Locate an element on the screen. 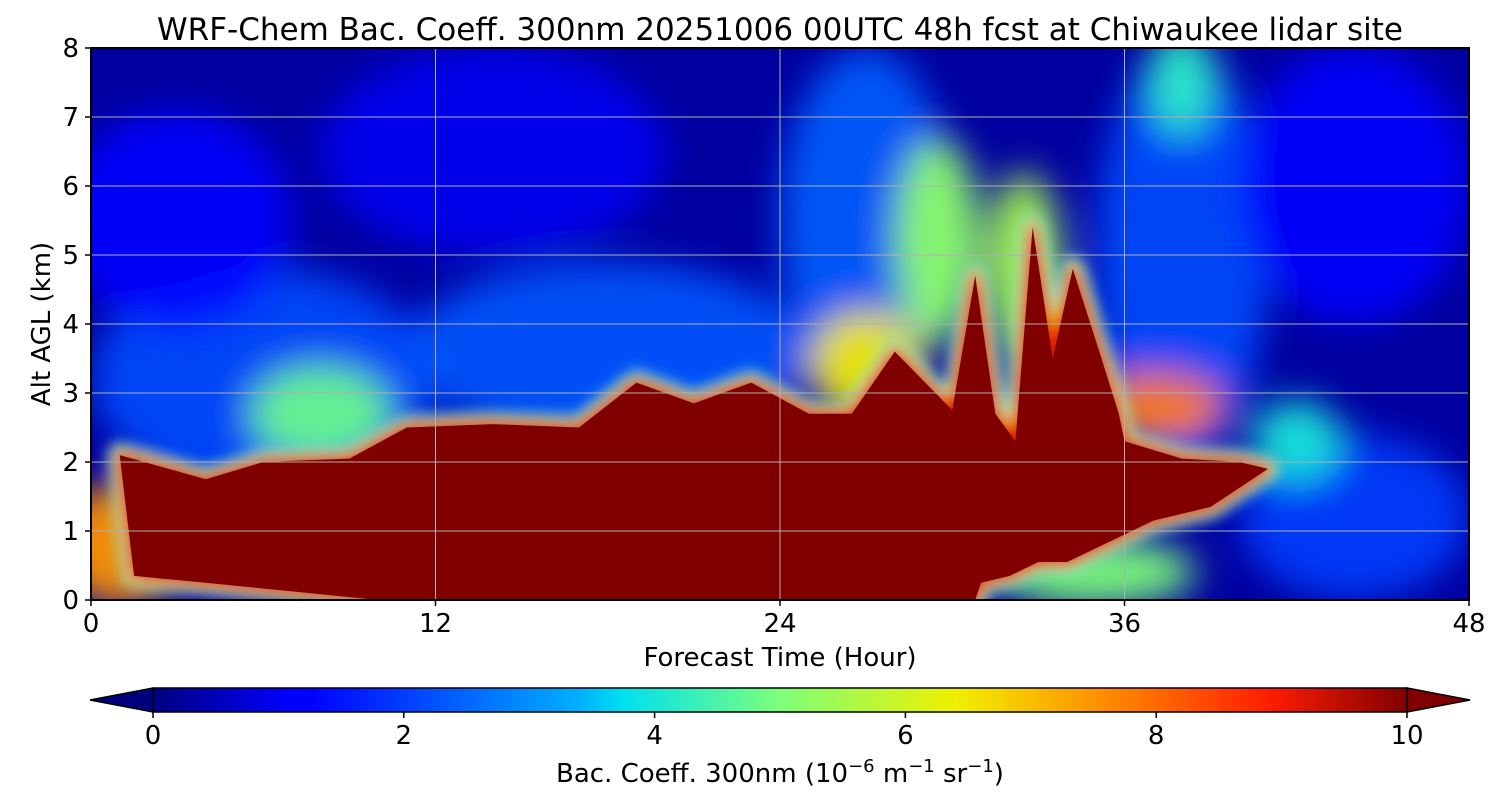 This screenshot has height=804, width=1500. colorbar-tick-label: 10 is located at coordinates (1406, 736).